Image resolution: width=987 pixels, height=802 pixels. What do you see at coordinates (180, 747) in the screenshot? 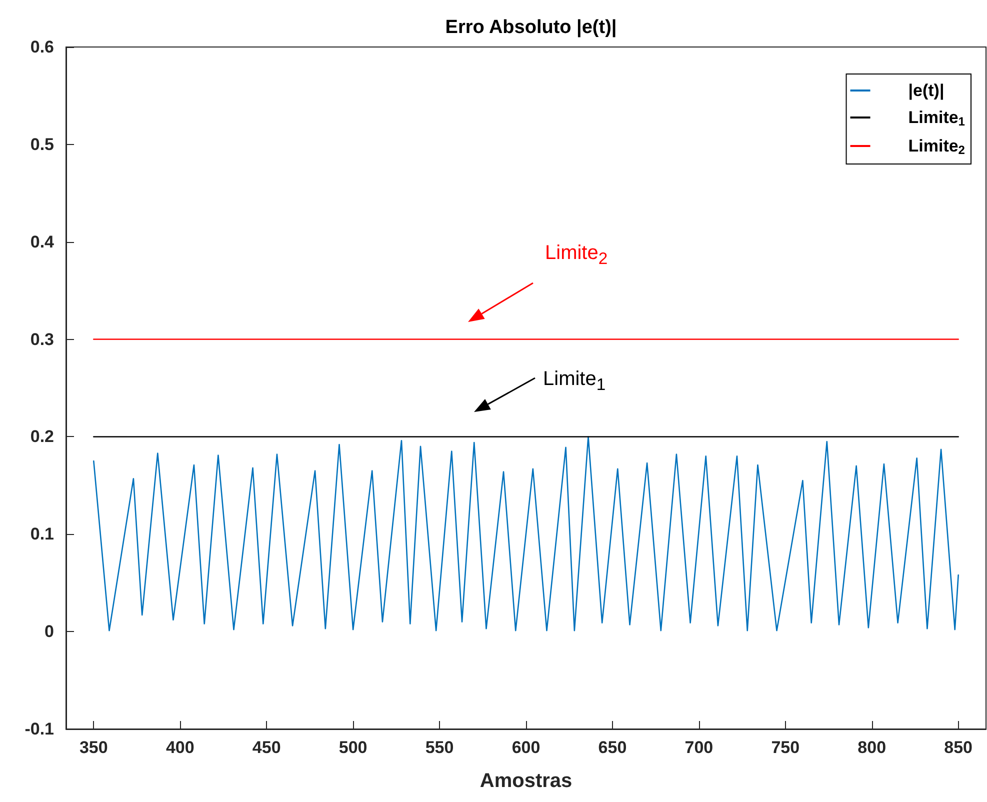
I see `x-tick-label: 400` at bounding box center [180, 747].